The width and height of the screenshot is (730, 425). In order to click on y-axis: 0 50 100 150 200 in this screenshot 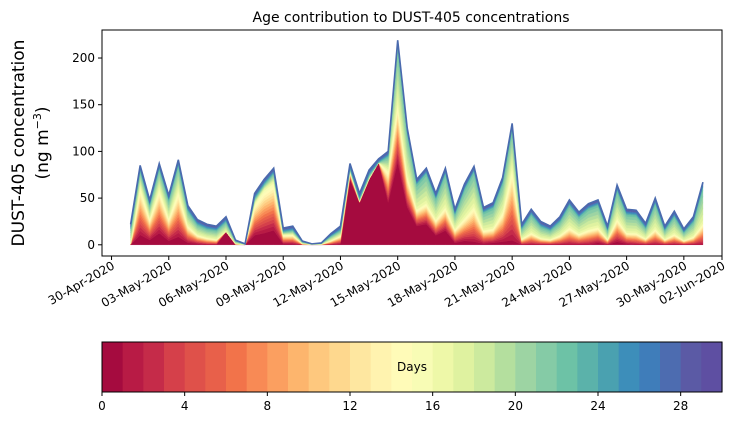, I will do `click(87, 151)`.